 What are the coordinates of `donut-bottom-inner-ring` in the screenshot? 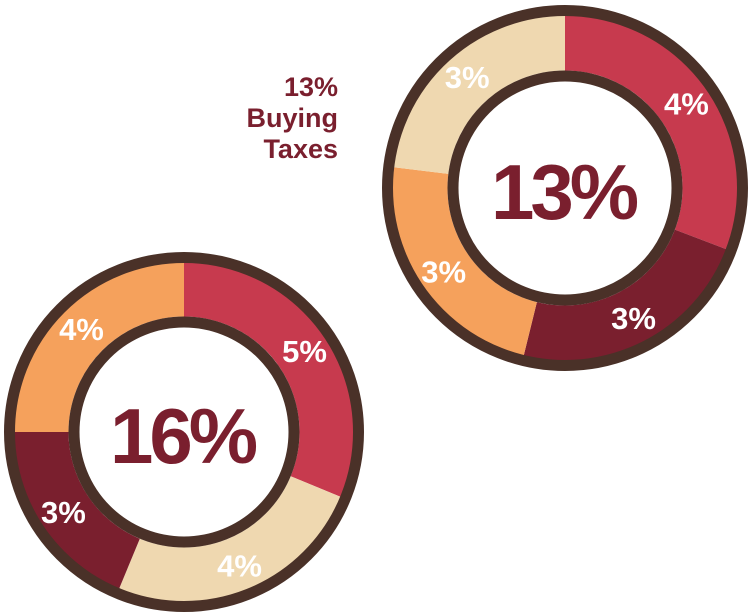 It's located at (184, 432).